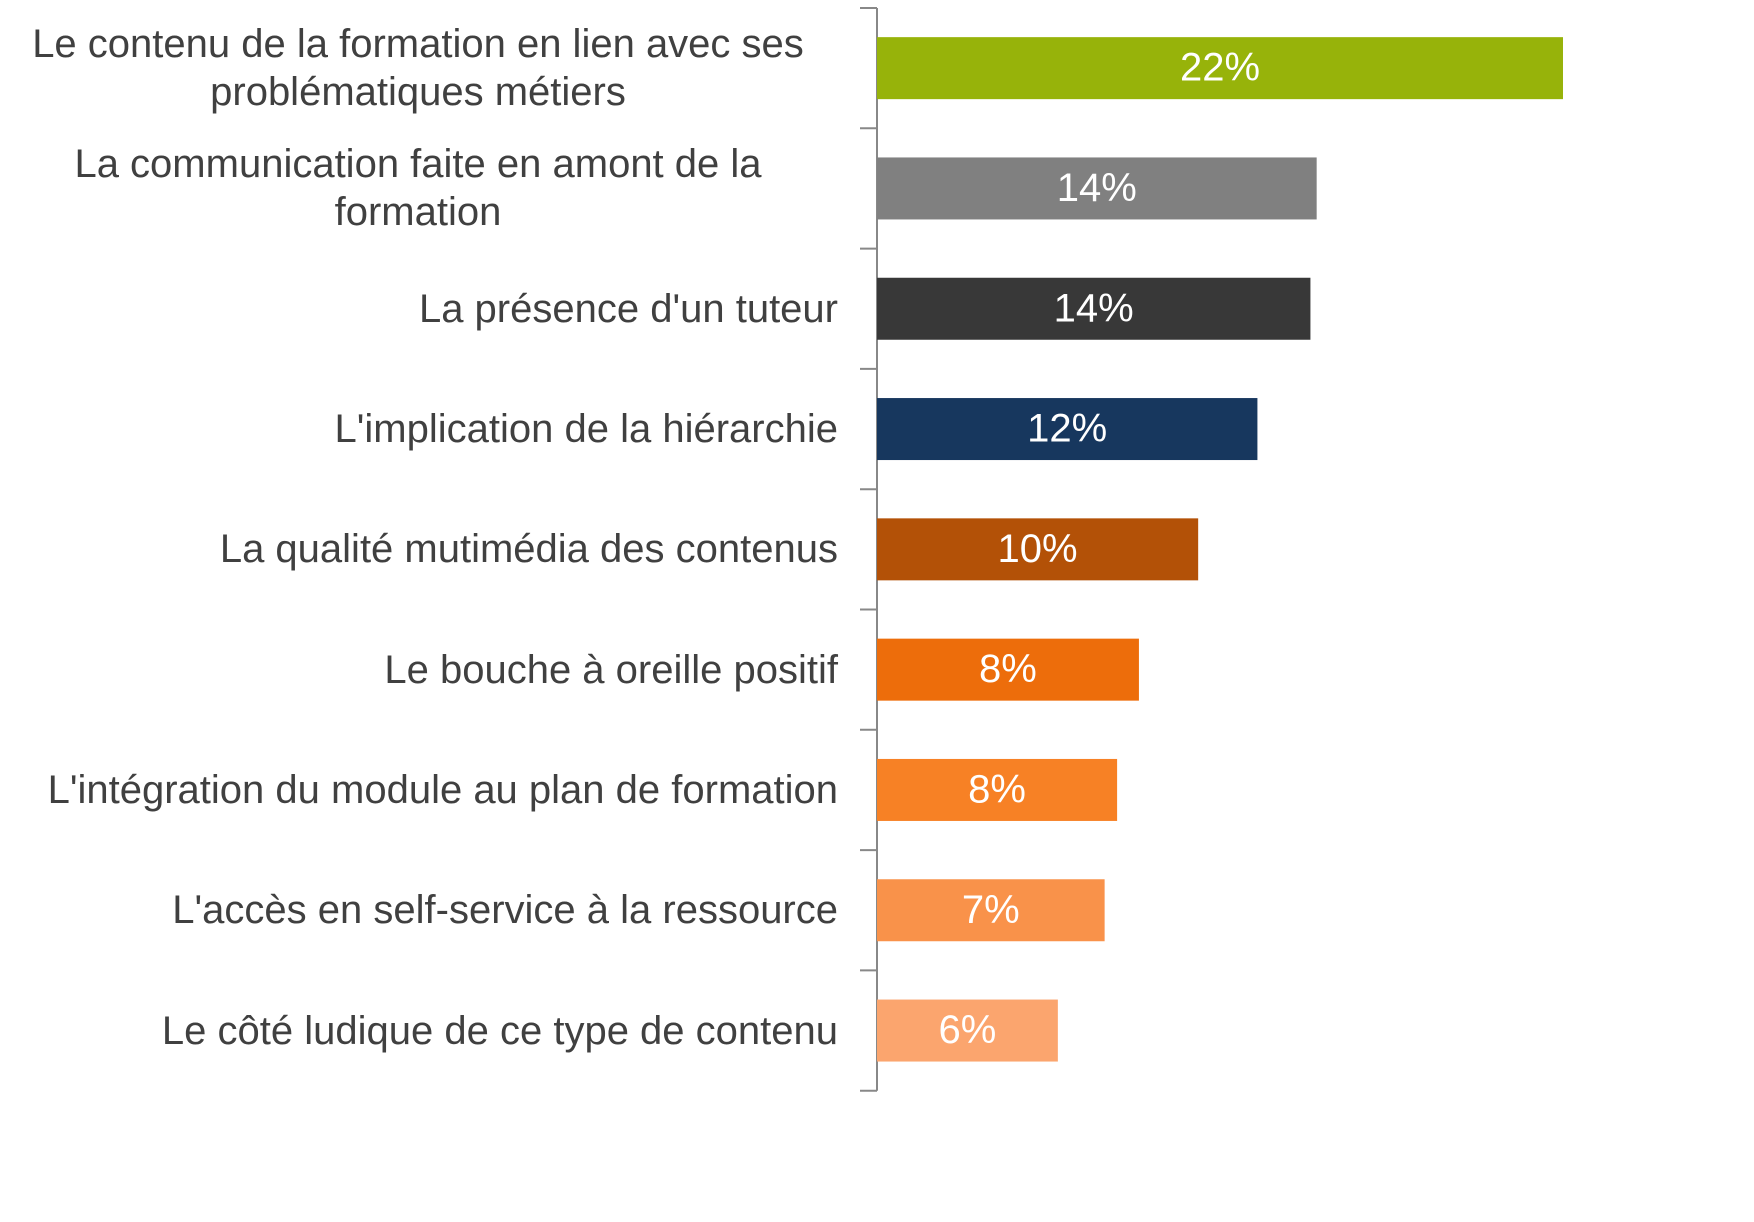 The height and width of the screenshot is (1222, 1754). I want to click on category-label: La qualité mutimédia des contenus, so click(528, 549).